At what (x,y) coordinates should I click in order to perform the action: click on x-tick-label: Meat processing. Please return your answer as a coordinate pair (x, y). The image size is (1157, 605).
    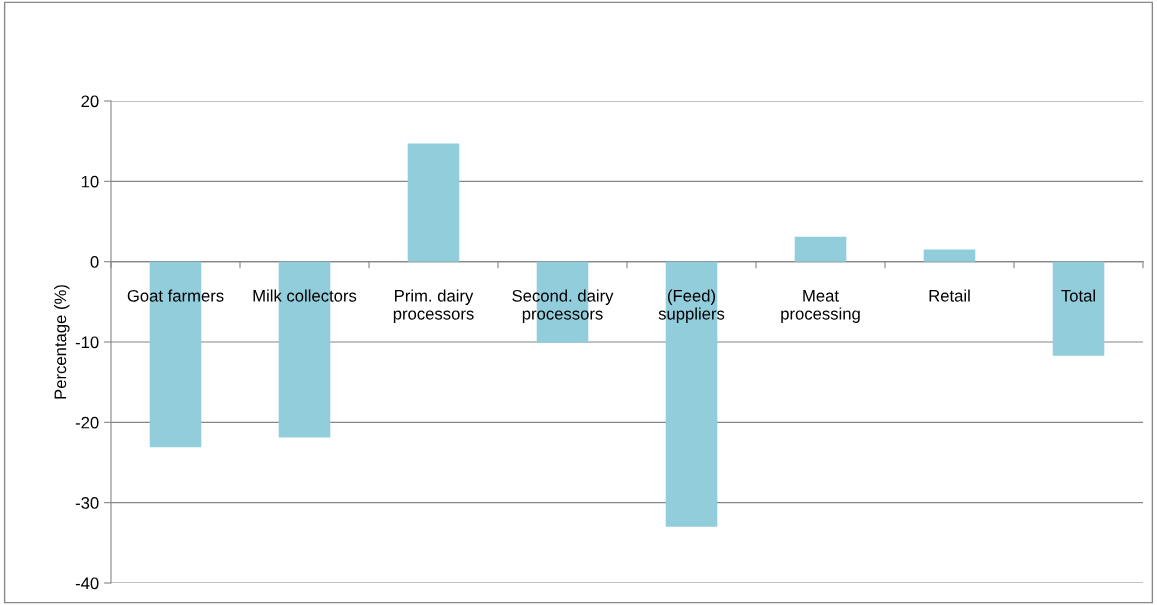
    Looking at the image, I should click on (820, 306).